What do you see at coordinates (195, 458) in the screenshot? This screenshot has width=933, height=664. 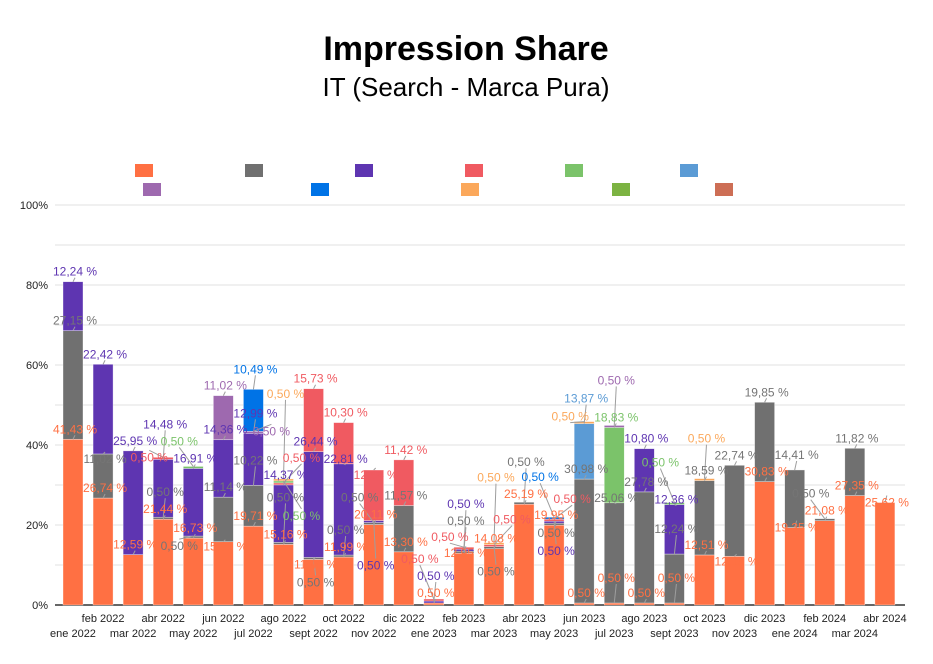 I see `data-label: 16,91 %` at bounding box center [195, 458].